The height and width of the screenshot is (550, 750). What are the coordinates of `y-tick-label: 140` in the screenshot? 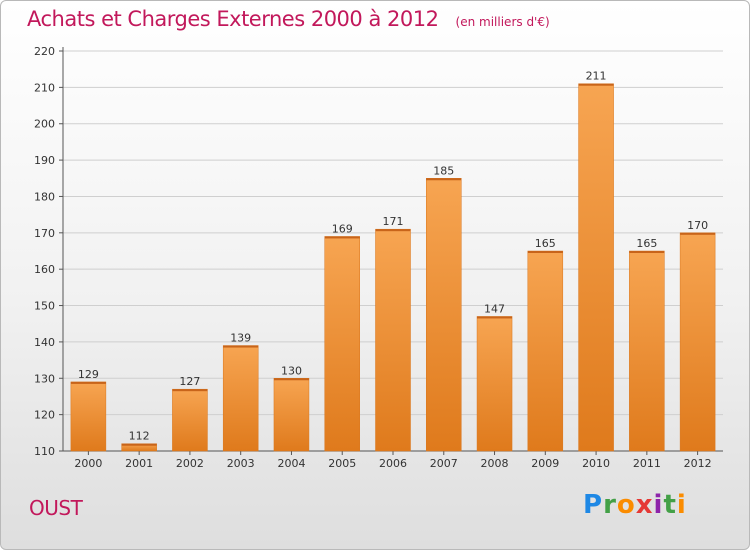 It's located at (44, 342).